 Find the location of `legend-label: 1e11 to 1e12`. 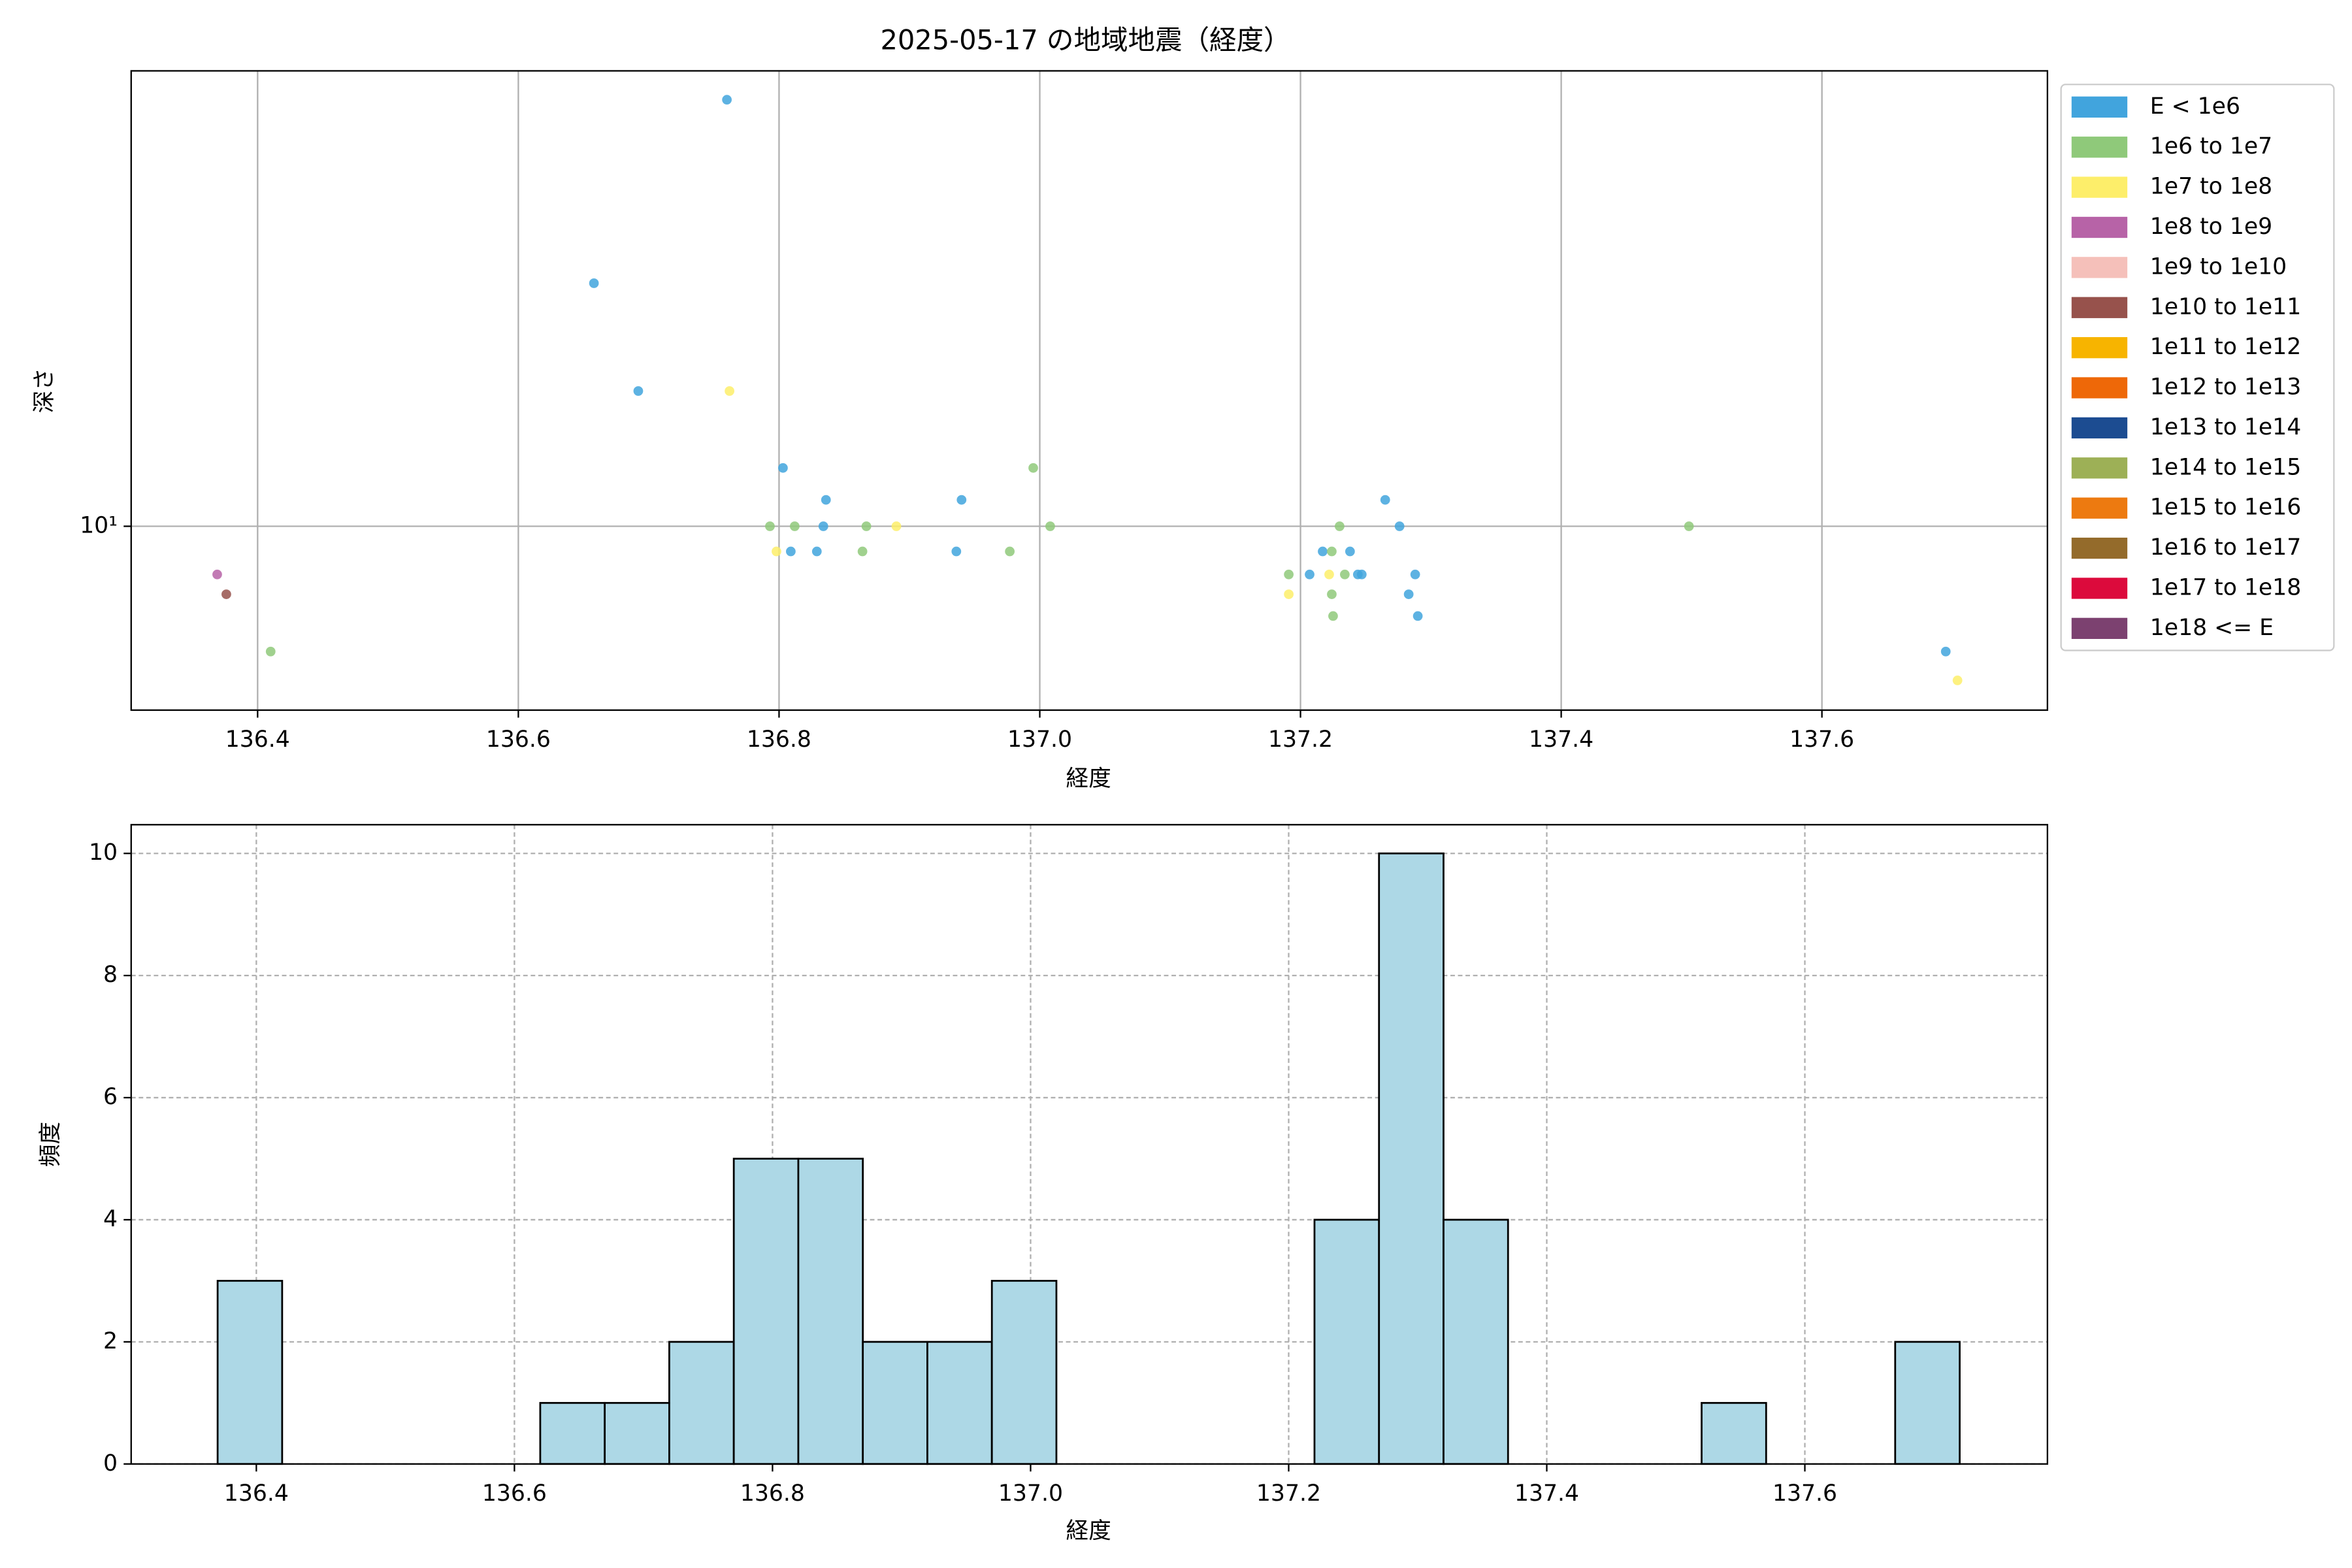

legend-label: 1e11 to 1e12 is located at coordinates (2225, 347).